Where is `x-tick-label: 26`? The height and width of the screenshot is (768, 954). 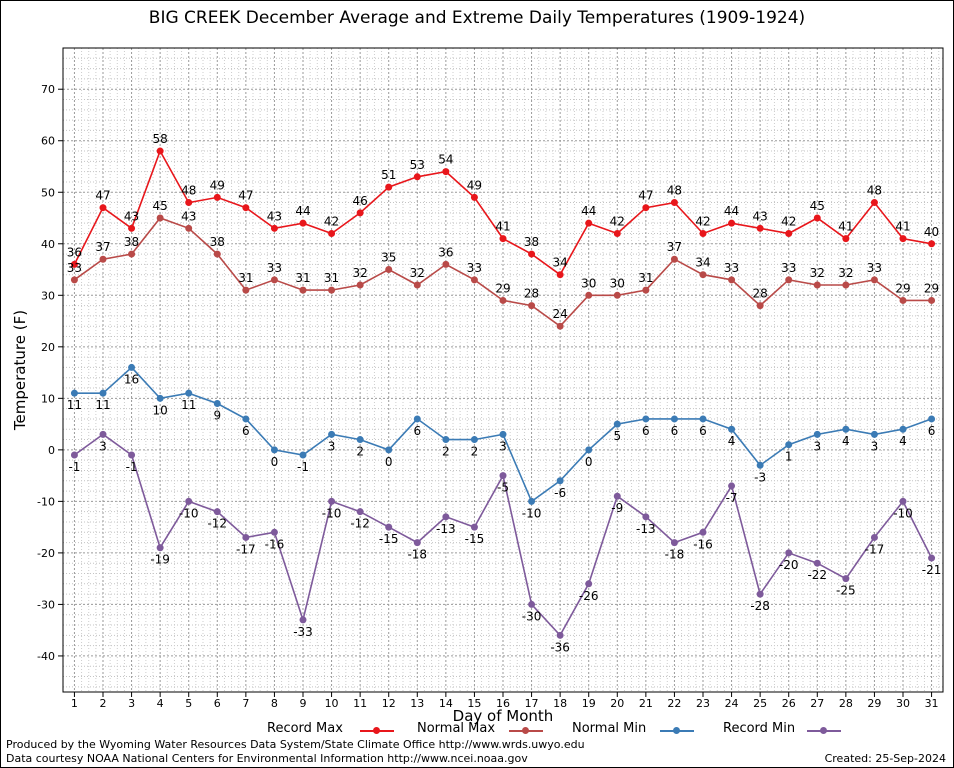 x-tick-label: 26 is located at coordinates (789, 703).